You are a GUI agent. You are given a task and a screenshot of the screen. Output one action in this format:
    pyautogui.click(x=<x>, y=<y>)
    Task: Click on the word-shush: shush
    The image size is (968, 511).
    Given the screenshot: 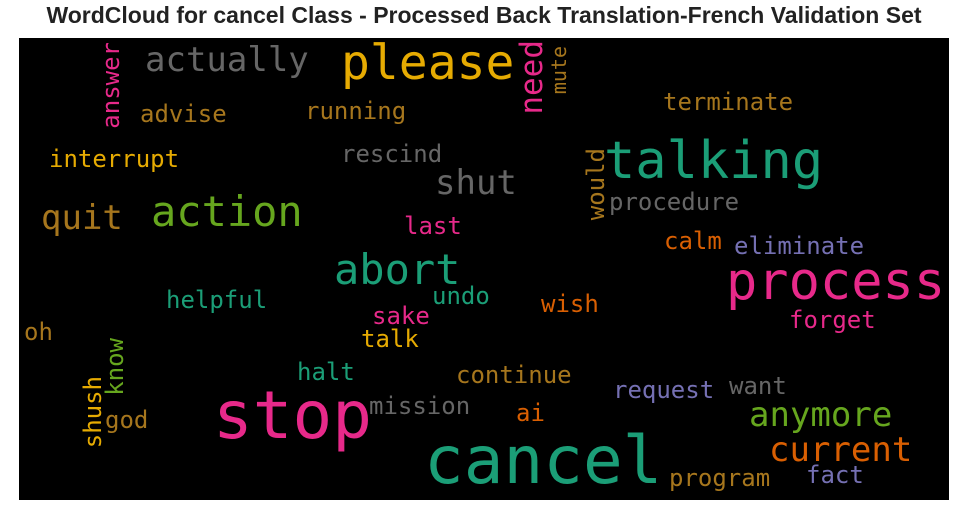 What is the action you would take?
    pyautogui.click(x=93, y=412)
    